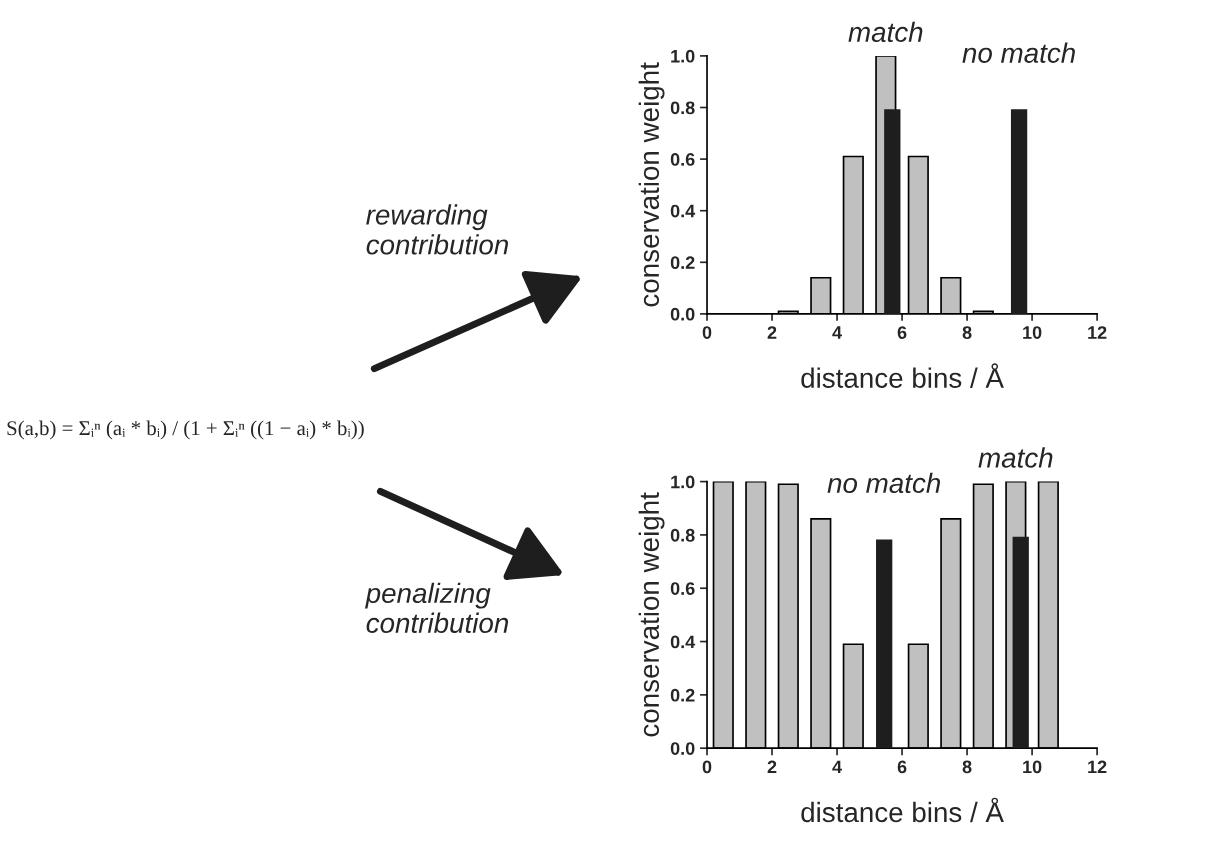 The image size is (1219, 860). What do you see at coordinates (437, 229) in the screenshot?
I see `text: rewarding contribution` at bounding box center [437, 229].